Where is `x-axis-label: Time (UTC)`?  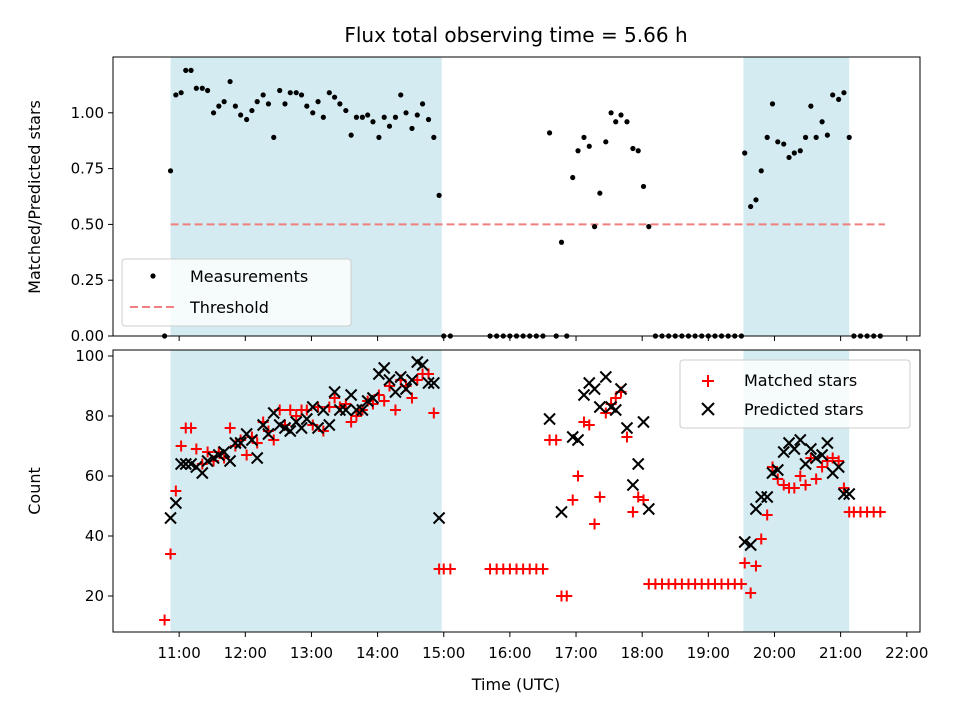
x-axis-label: Time (UTC) is located at coordinates (515, 684).